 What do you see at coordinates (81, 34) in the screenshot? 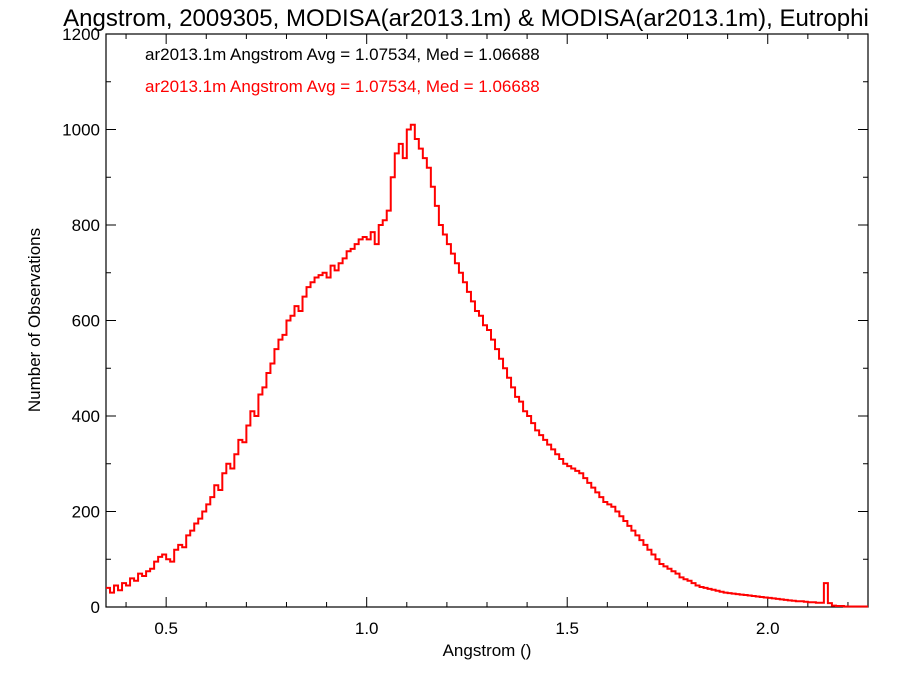
I see `y-tick-label: 1200` at bounding box center [81, 34].